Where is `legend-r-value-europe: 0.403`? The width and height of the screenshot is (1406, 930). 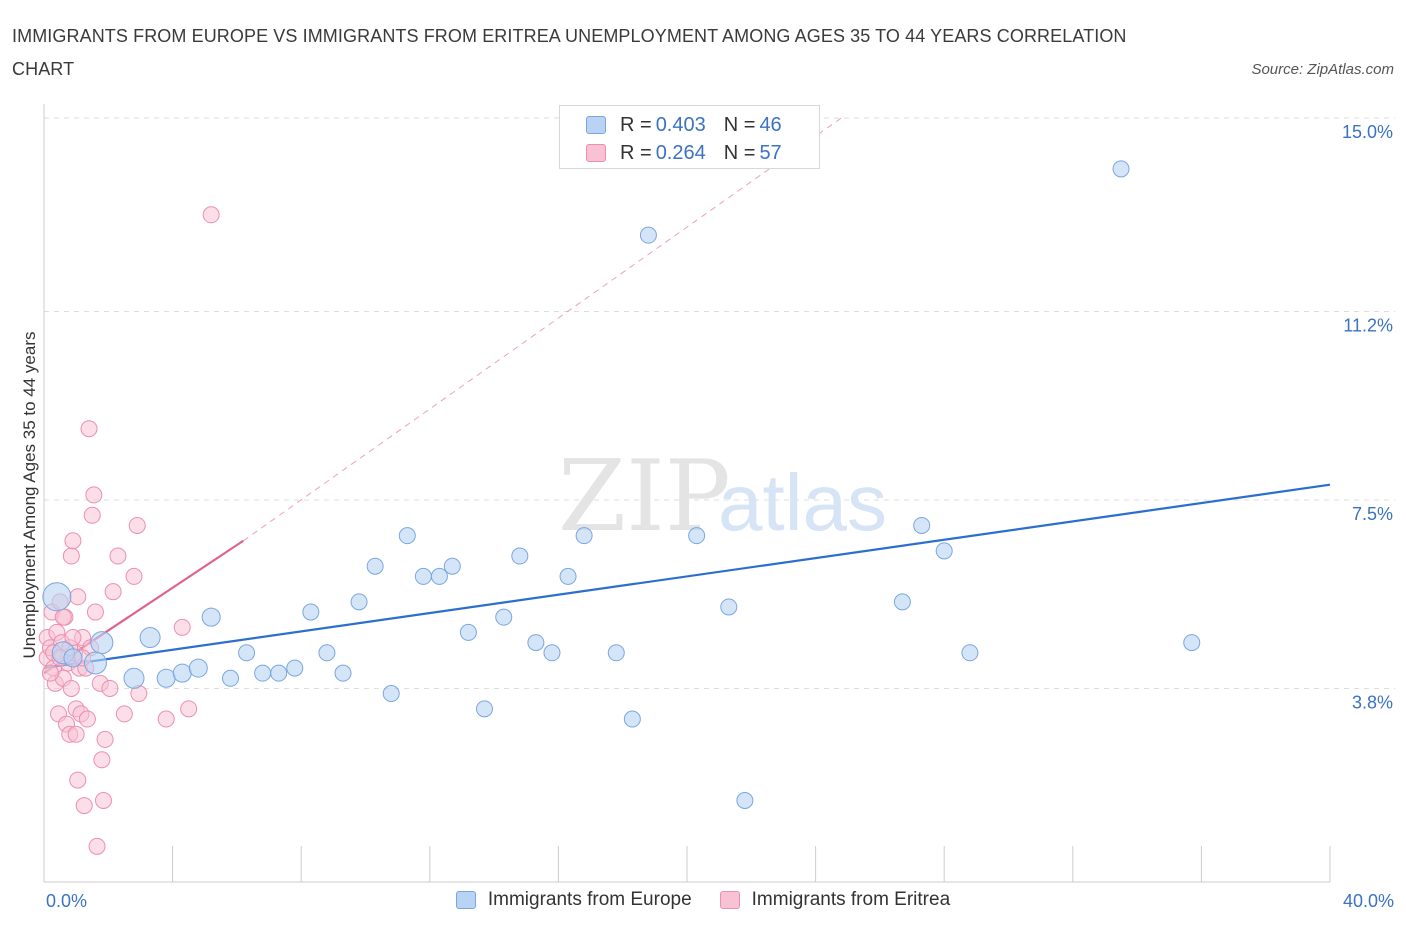 legend-r-value-europe: 0.403 is located at coordinates (680, 124).